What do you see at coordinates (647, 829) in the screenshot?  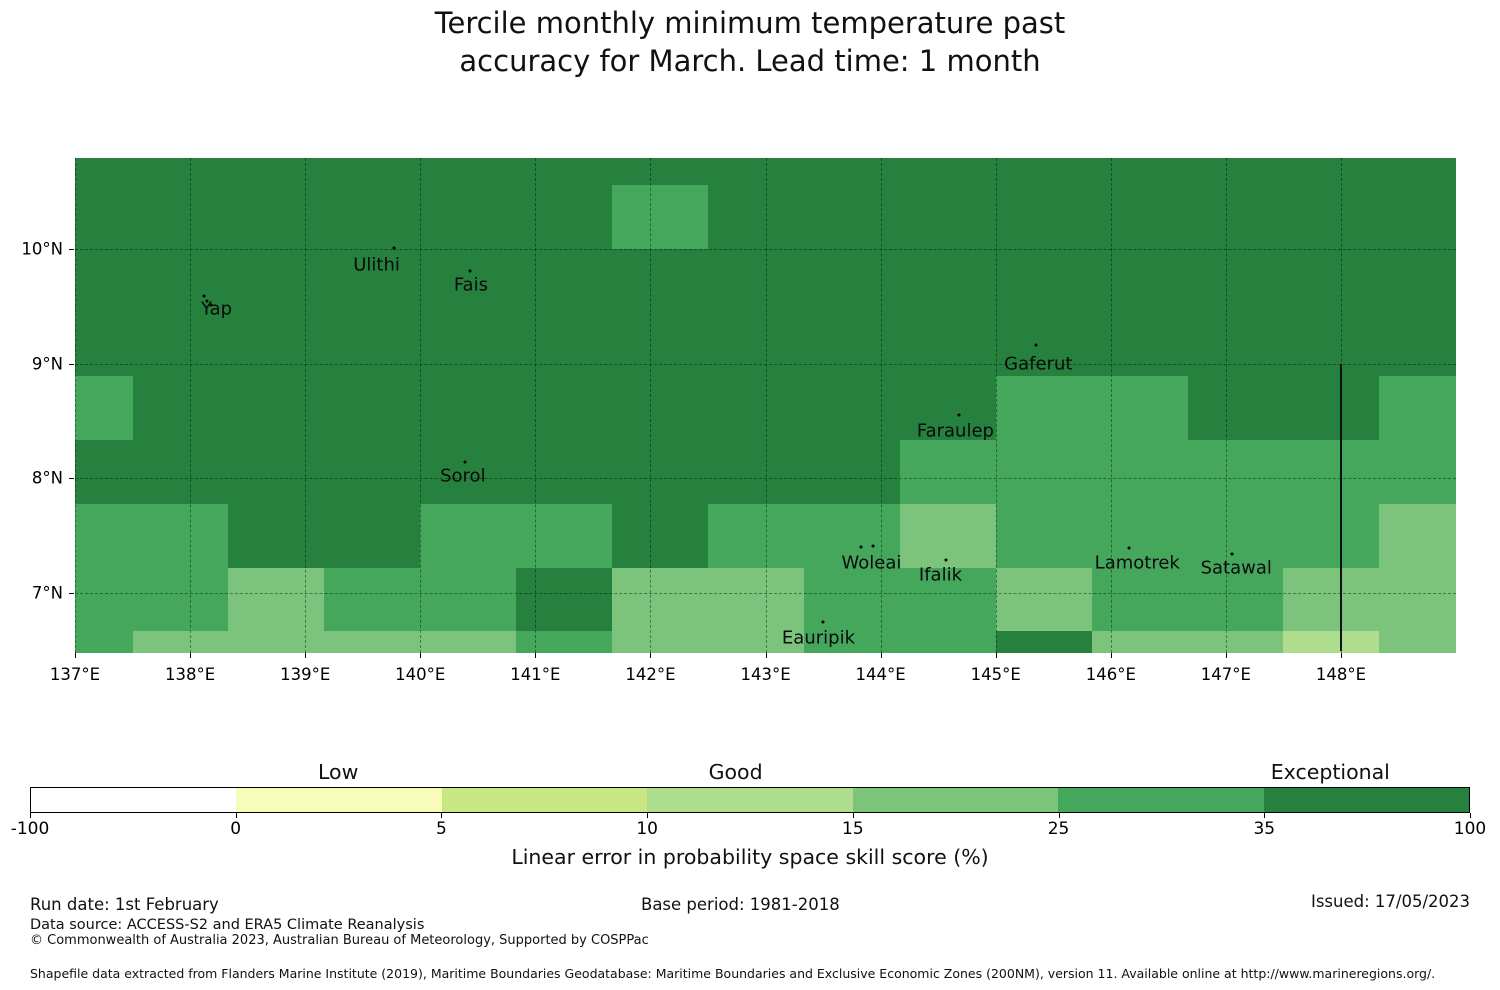 I see `colorbar-tick-label: 10` at bounding box center [647, 829].